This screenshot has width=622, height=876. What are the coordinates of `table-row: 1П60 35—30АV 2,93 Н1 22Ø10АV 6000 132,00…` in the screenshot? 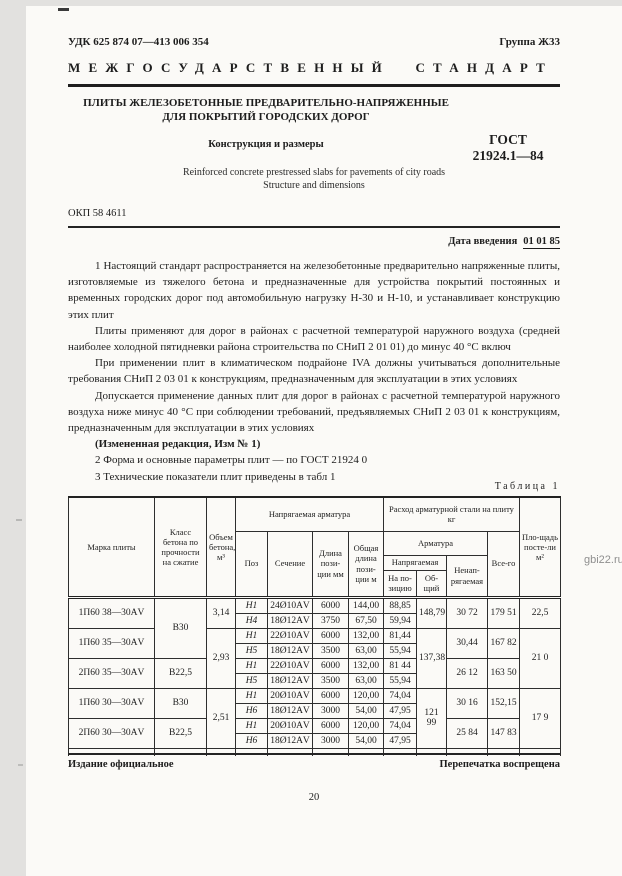 It's located at (314, 658).